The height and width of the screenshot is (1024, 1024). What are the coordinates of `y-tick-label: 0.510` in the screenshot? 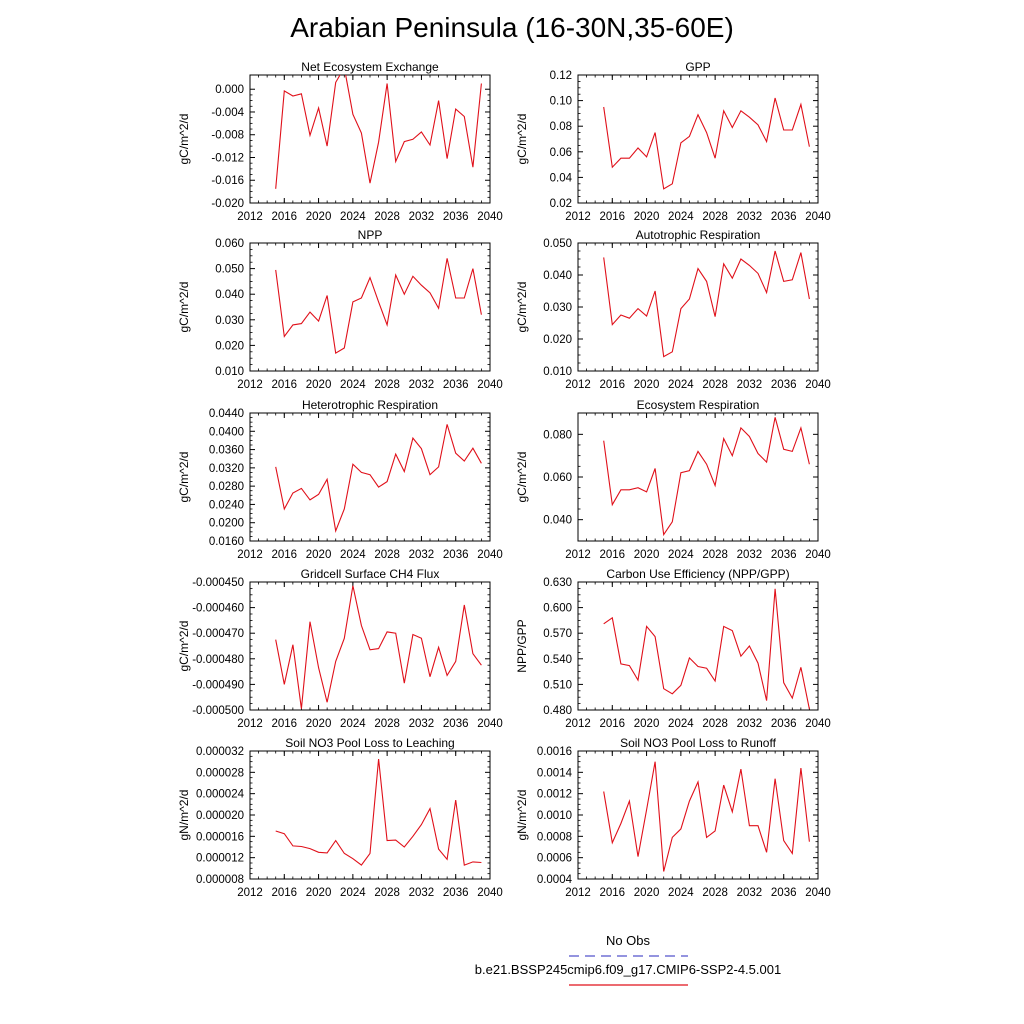 It's located at (557, 685).